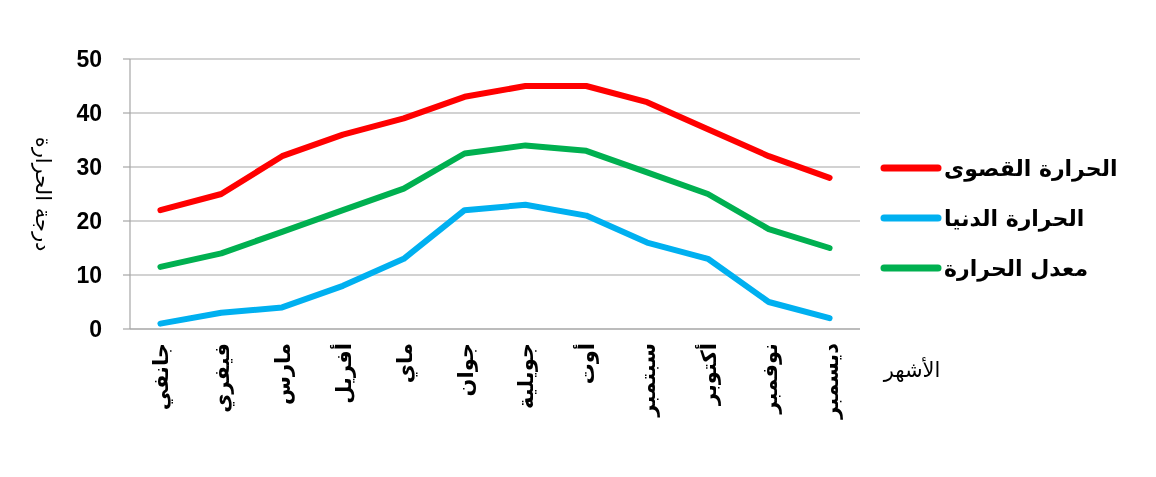 This screenshot has width=1156, height=477. What do you see at coordinates (283, 374) in the screenshot?
I see `x-tick-label: مارس` at bounding box center [283, 374].